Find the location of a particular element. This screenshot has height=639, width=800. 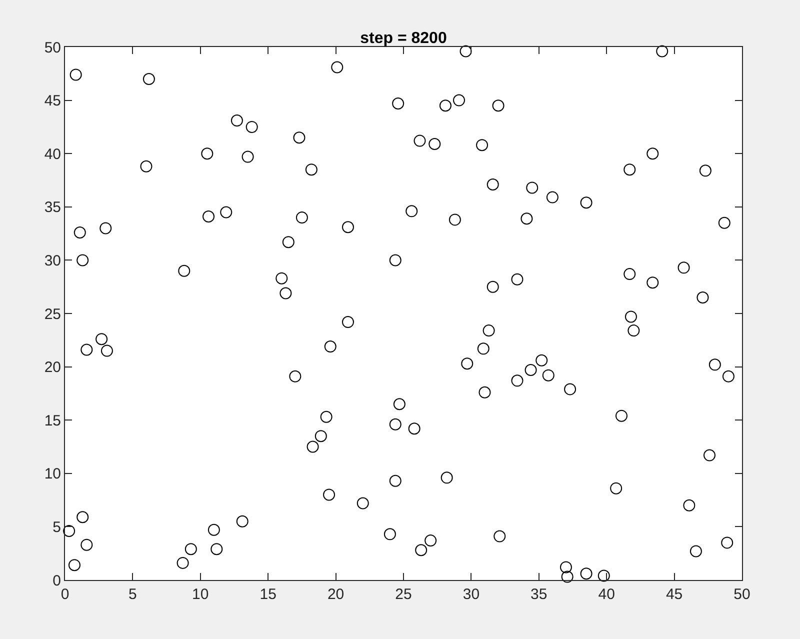

x-tick-label: 15 is located at coordinates (268, 594).